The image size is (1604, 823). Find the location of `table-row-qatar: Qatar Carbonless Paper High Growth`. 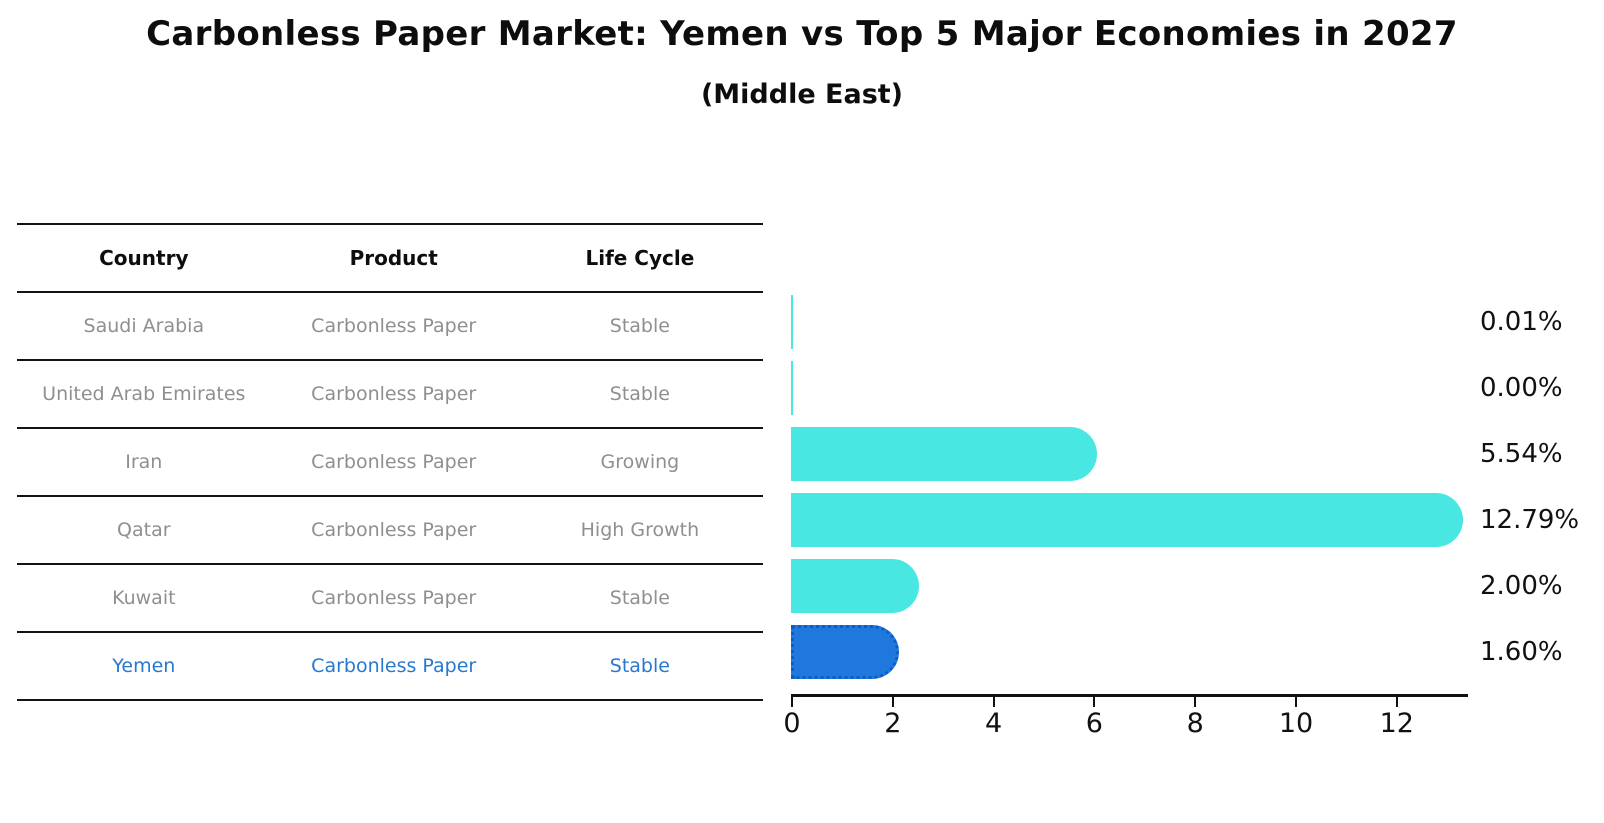

table-row-qatar: Qatar Carbonless Paper High Growth is located at coordinates (390, 531).